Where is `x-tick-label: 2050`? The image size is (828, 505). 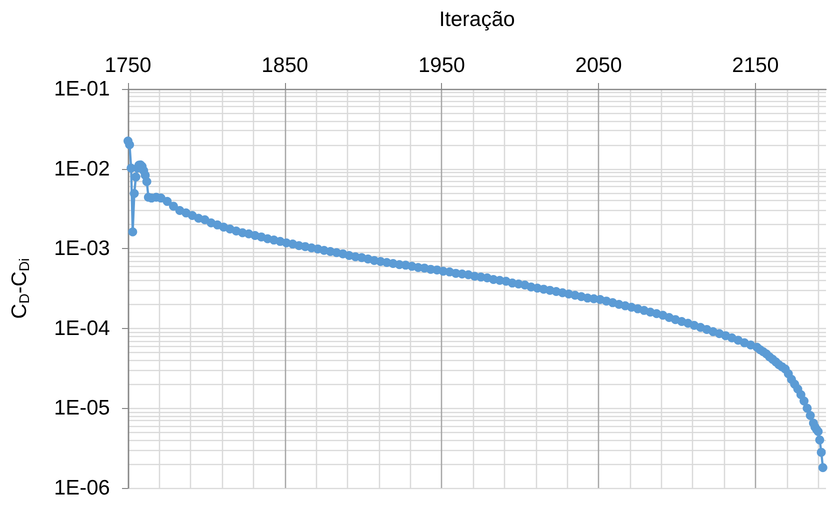 x-tick-label: 2050 is located at coordinates (598, 65).